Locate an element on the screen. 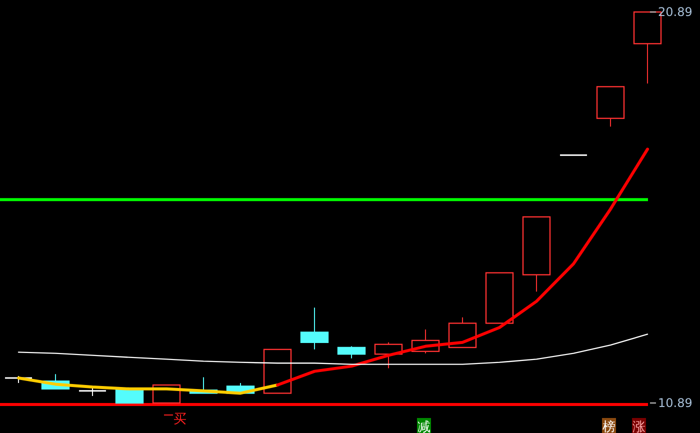  text: 榜 is located at coordinates (609, 426).